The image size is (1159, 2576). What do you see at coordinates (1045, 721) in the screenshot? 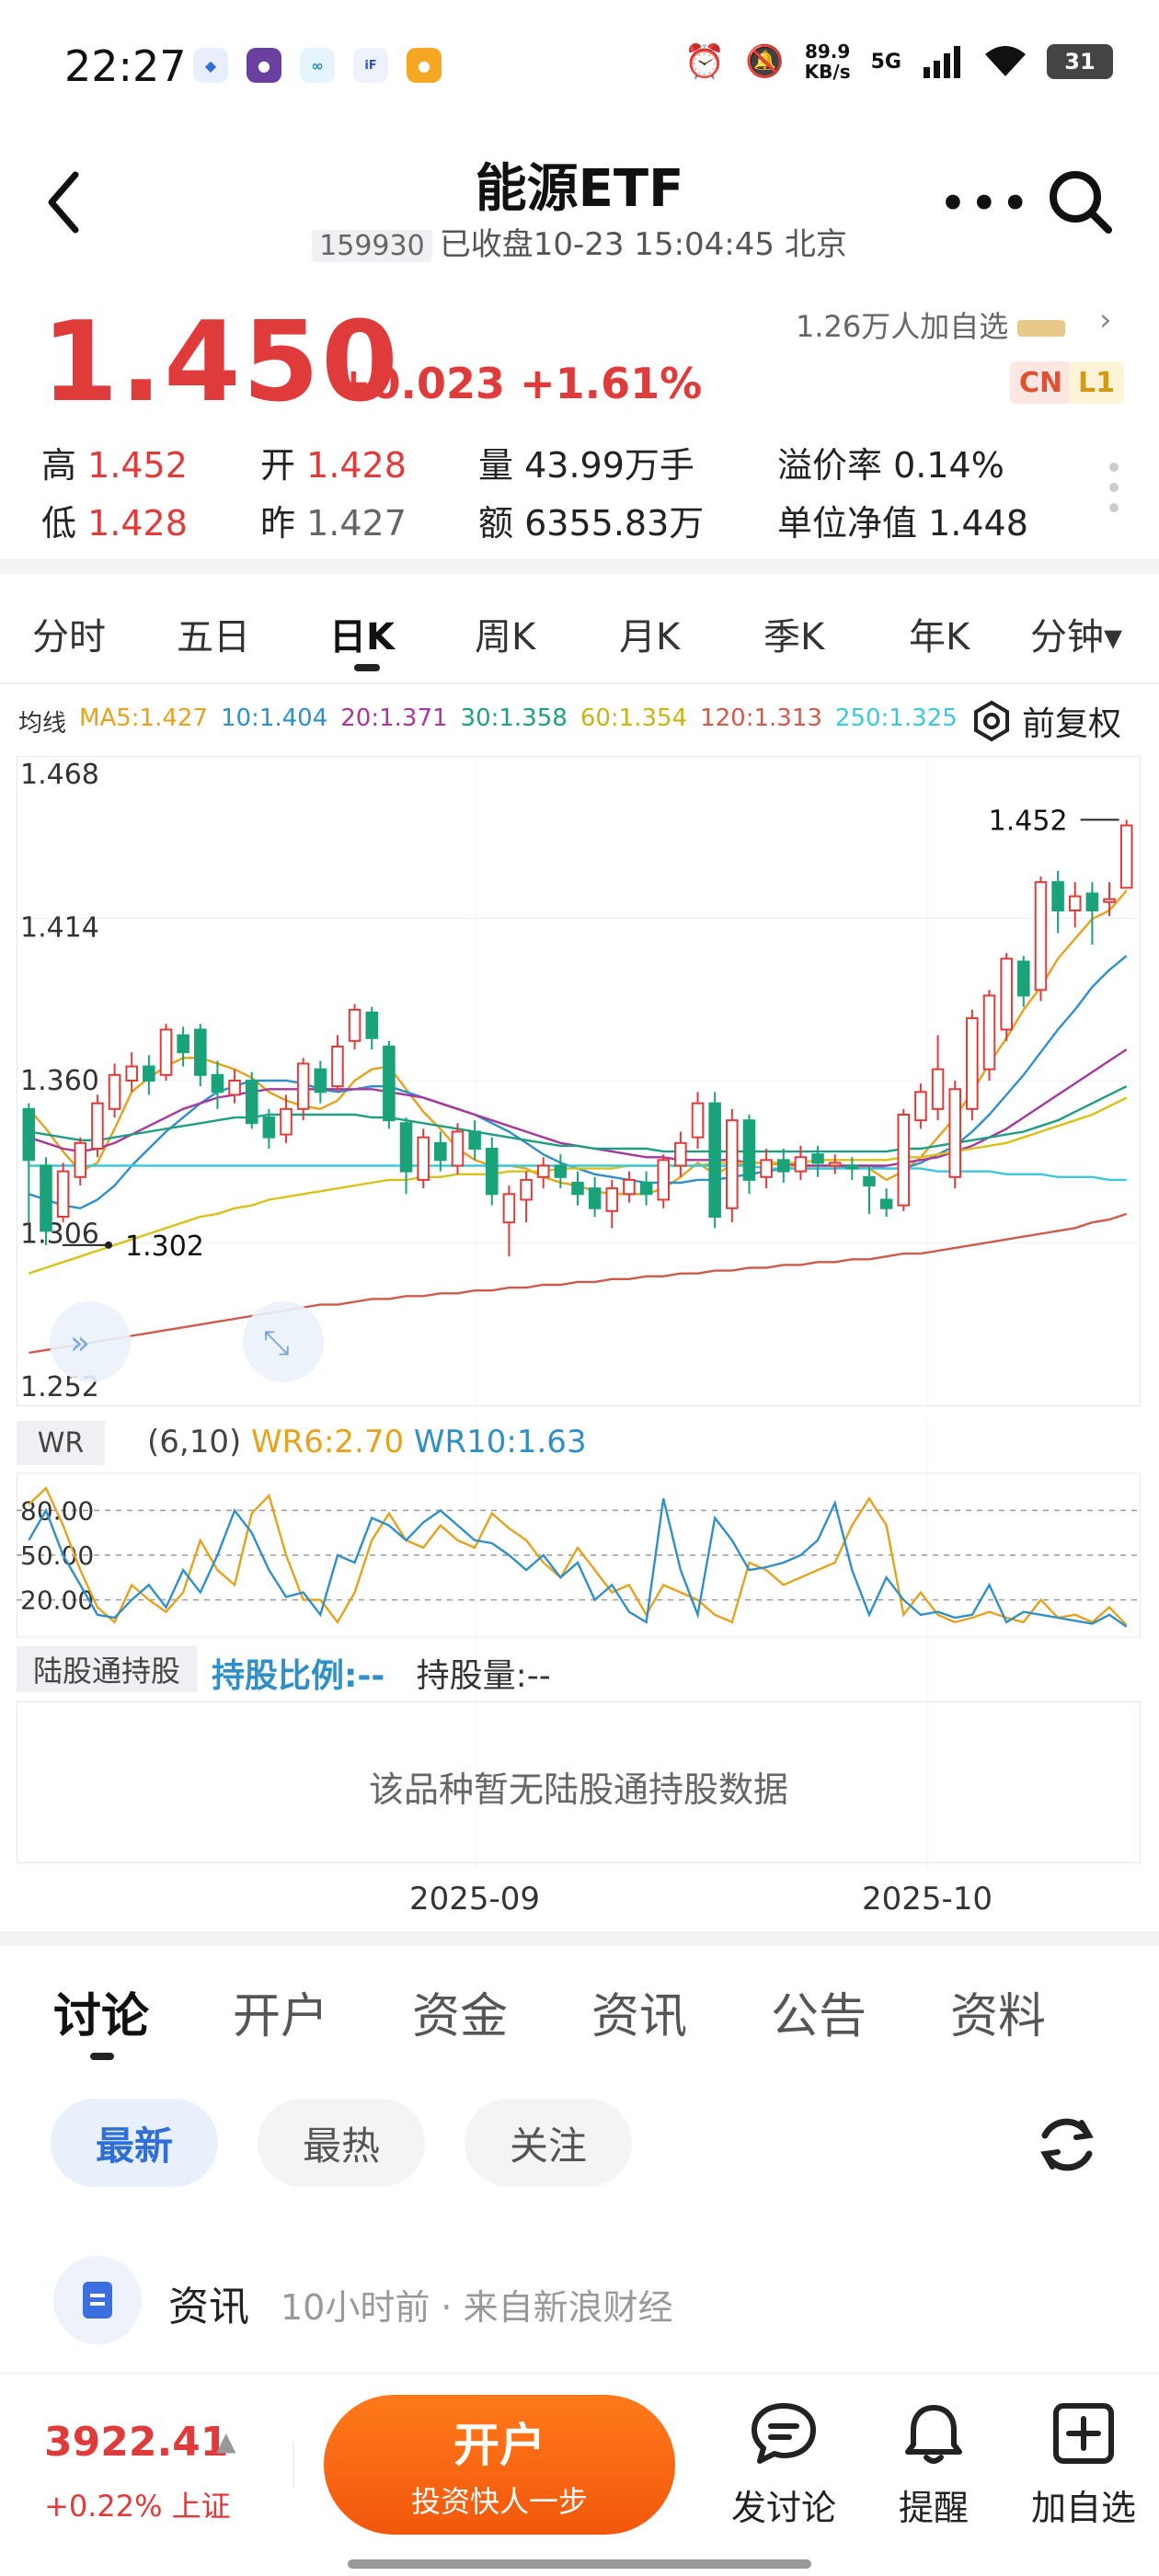
I see `adjust-toggle: 前复权` at bounding box center [1045, 721].